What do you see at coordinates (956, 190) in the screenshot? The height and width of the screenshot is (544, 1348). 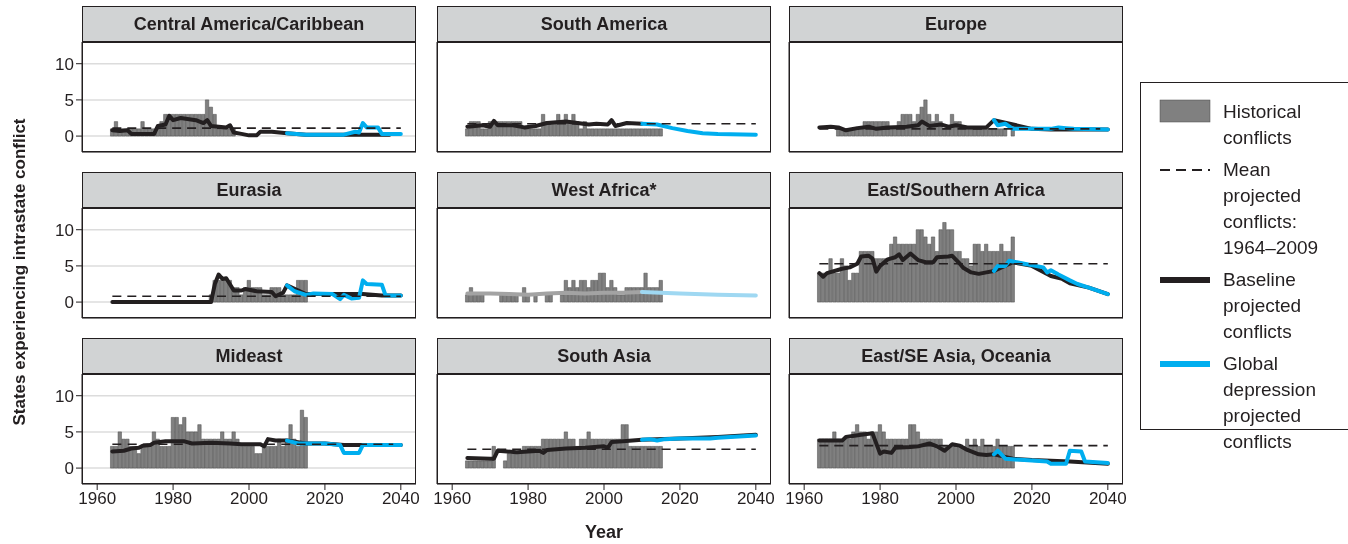 I see `chart-title: East/Southern Africa` at bounding box center [956, 190].